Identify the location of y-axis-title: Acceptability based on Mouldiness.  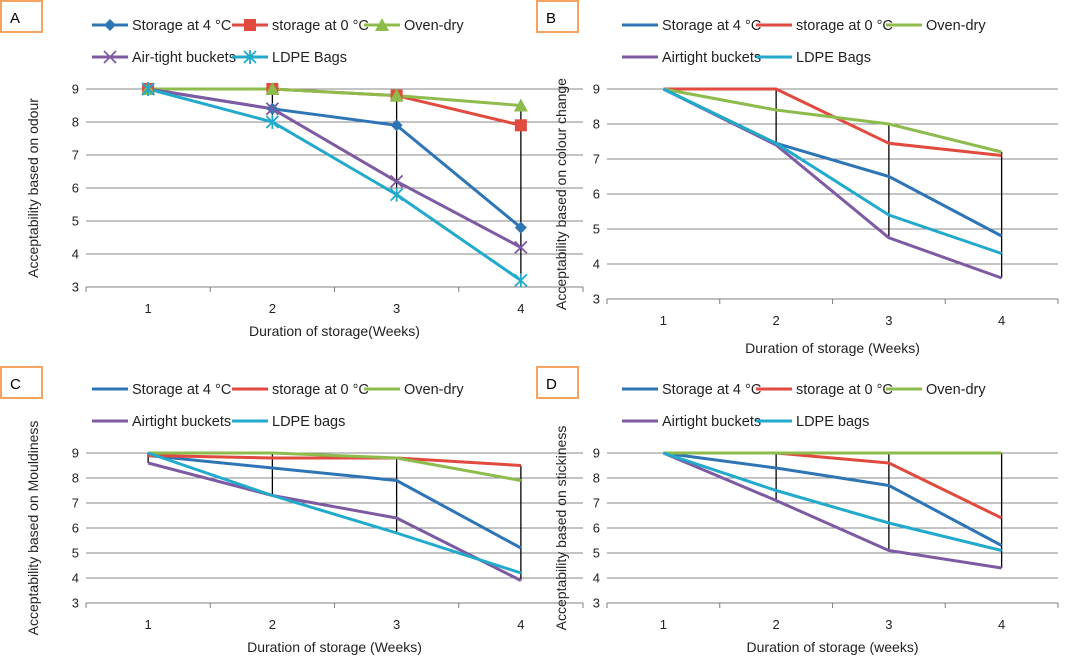
(33, 528).